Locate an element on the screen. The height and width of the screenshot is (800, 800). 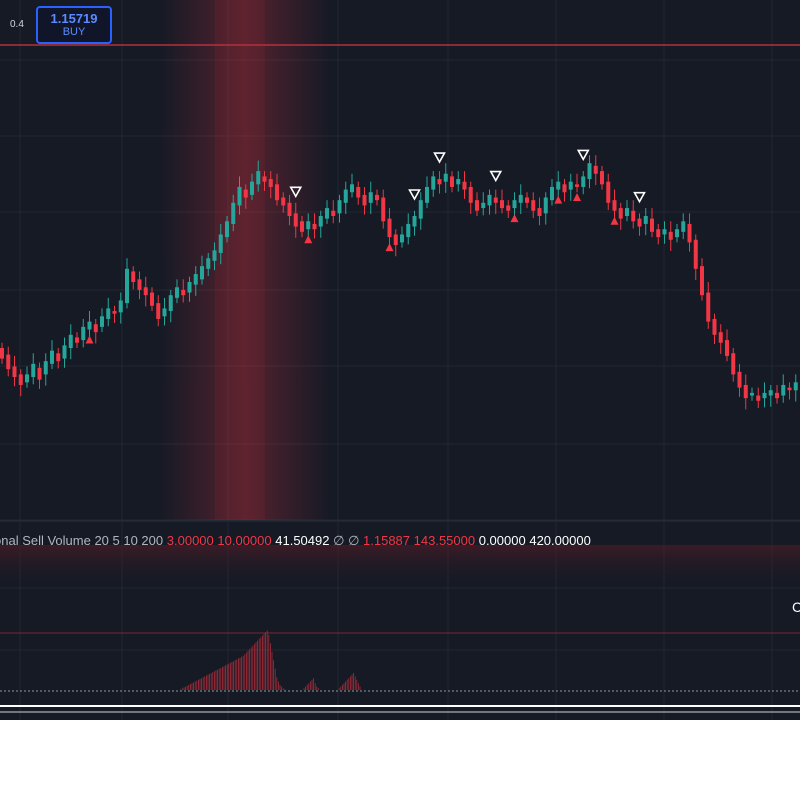
indicator-value: 1.15887 is located at coordinates (387, 540).